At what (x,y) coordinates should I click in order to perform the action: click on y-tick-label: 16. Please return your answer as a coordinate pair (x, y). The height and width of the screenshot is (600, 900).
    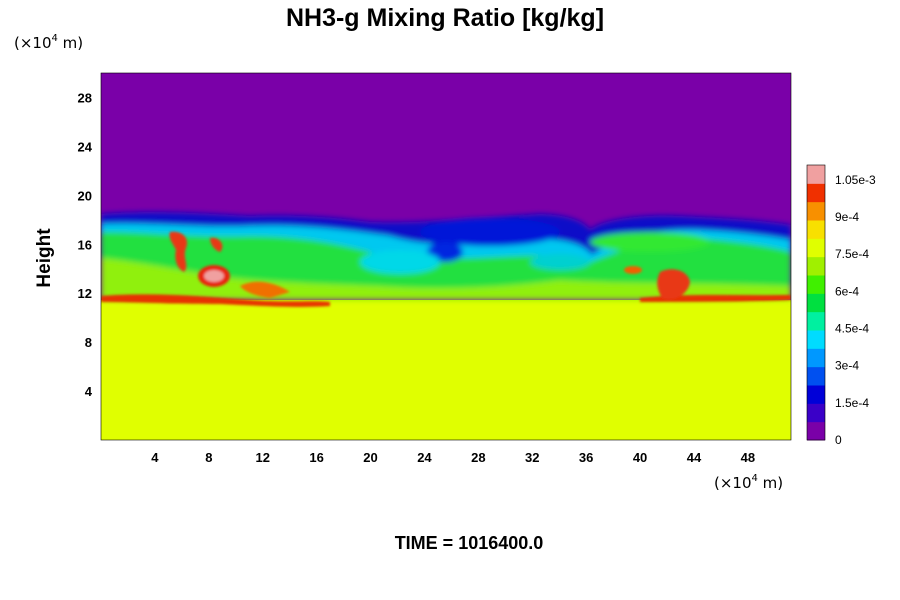
    Looking at the image, I should click on (85, 244).